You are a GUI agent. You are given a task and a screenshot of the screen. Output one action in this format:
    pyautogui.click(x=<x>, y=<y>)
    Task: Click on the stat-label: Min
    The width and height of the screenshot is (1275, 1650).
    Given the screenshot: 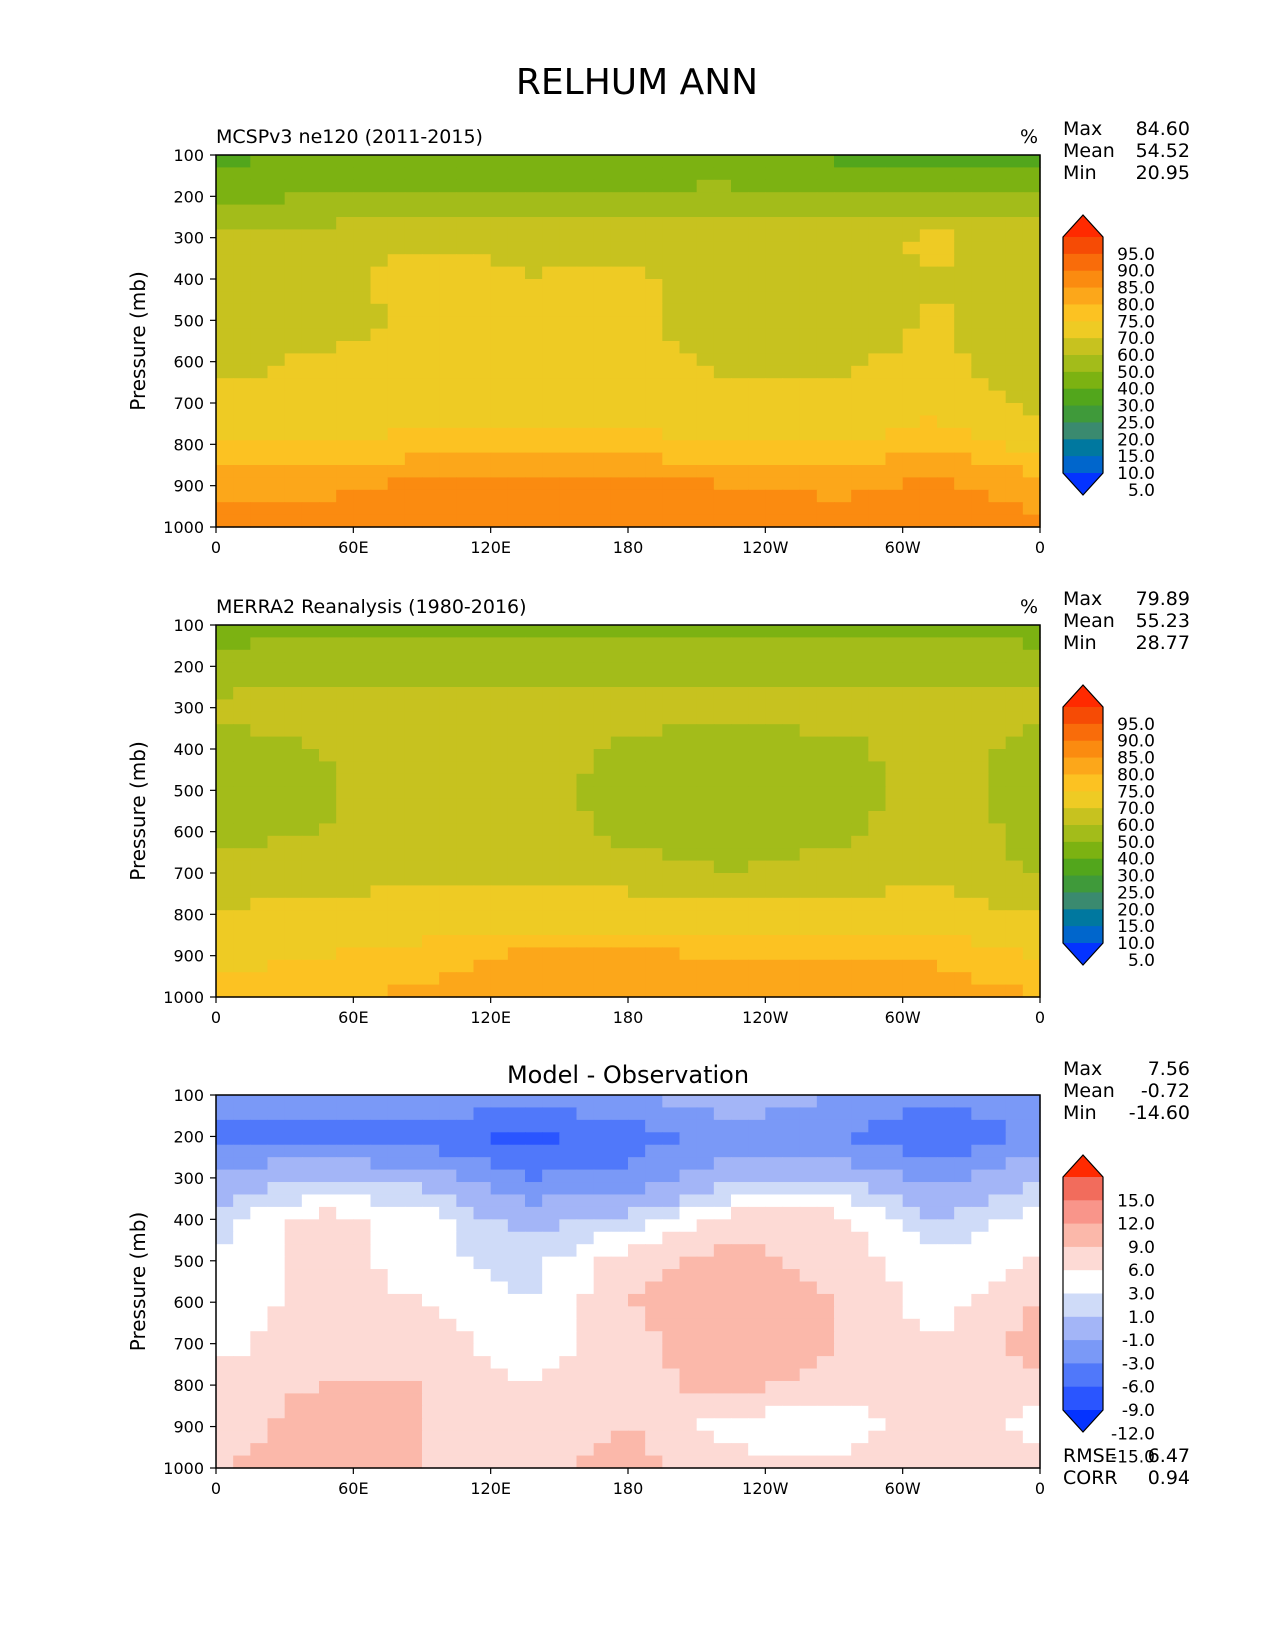 What is the action you would take?
    pyautogui.click(x=1080, y=643)
    